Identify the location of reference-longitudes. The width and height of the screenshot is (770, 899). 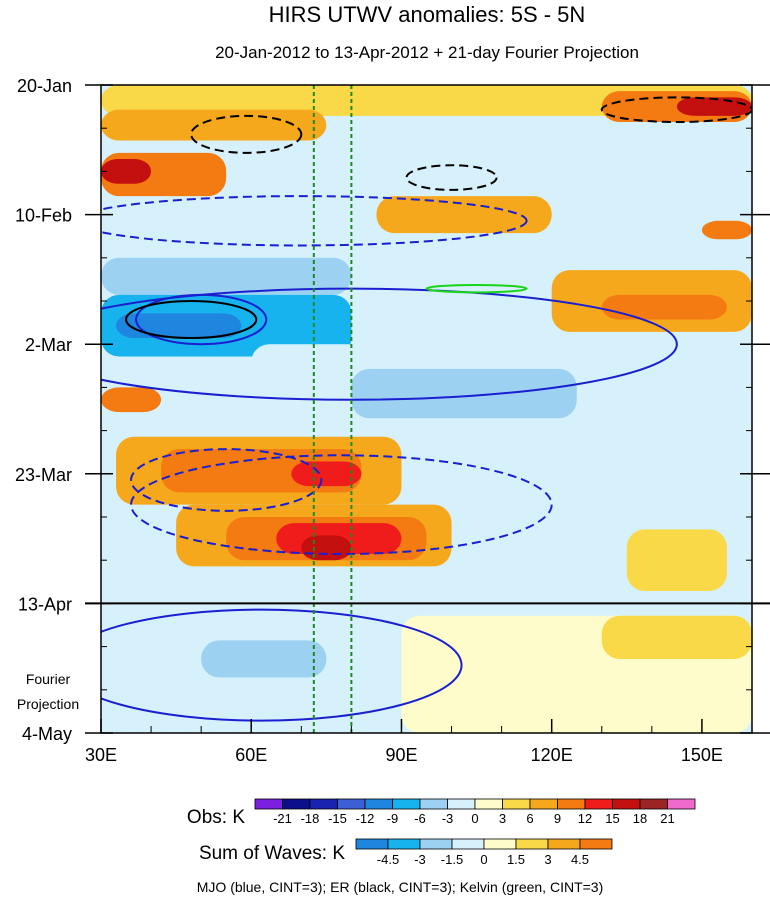
(332, 409).